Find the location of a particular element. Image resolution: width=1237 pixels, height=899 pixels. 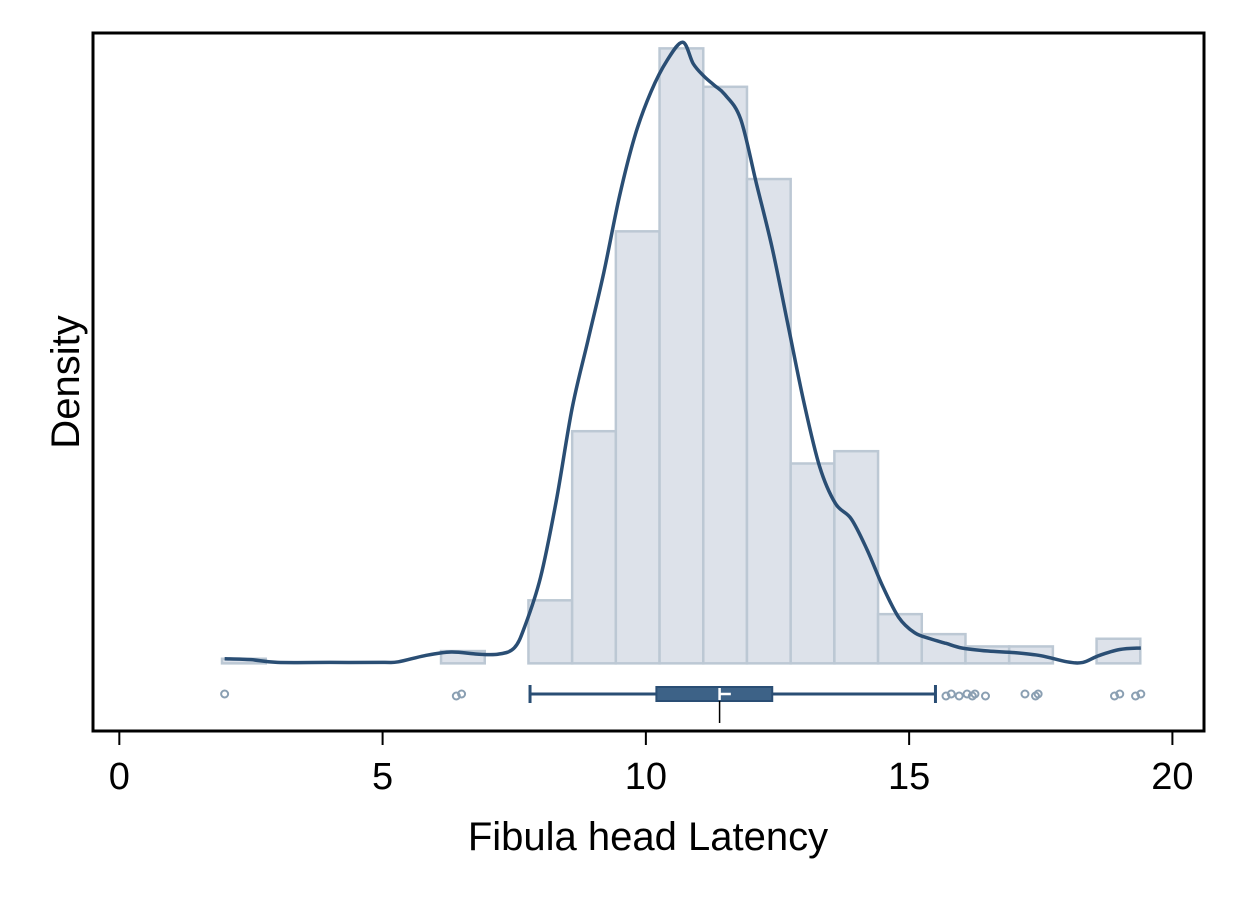

boxplot is located at coordinates (683, 704).